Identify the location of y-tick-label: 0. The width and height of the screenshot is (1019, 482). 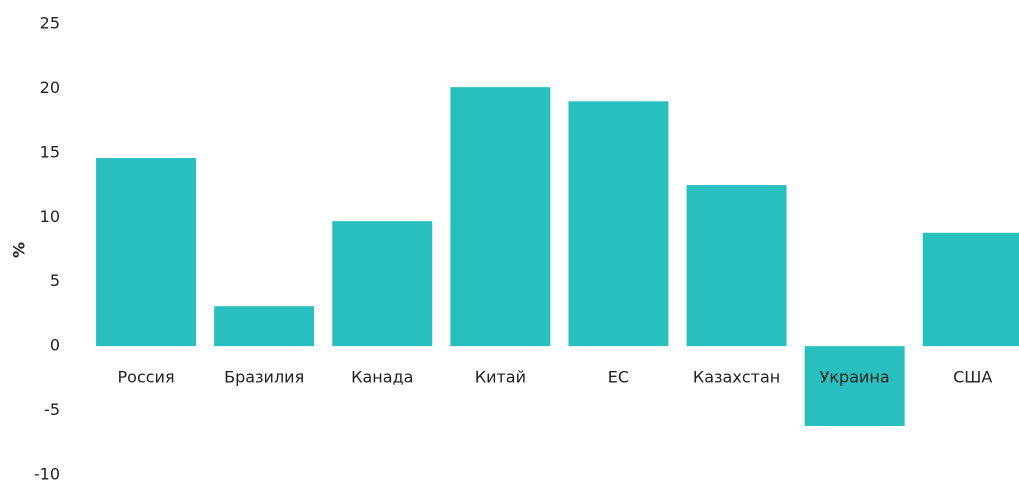
(55, 345).